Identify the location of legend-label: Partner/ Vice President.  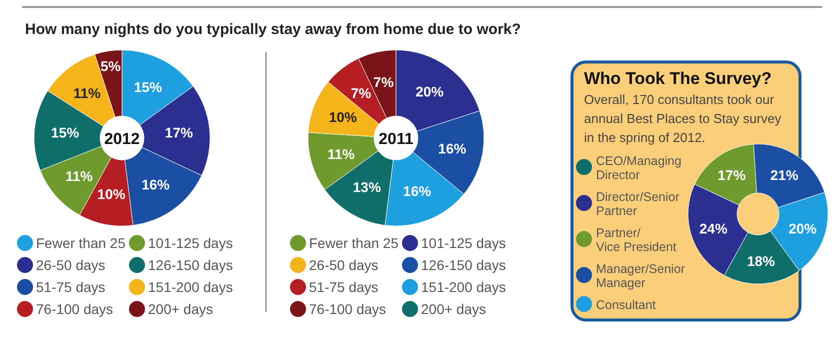
(636, 240).